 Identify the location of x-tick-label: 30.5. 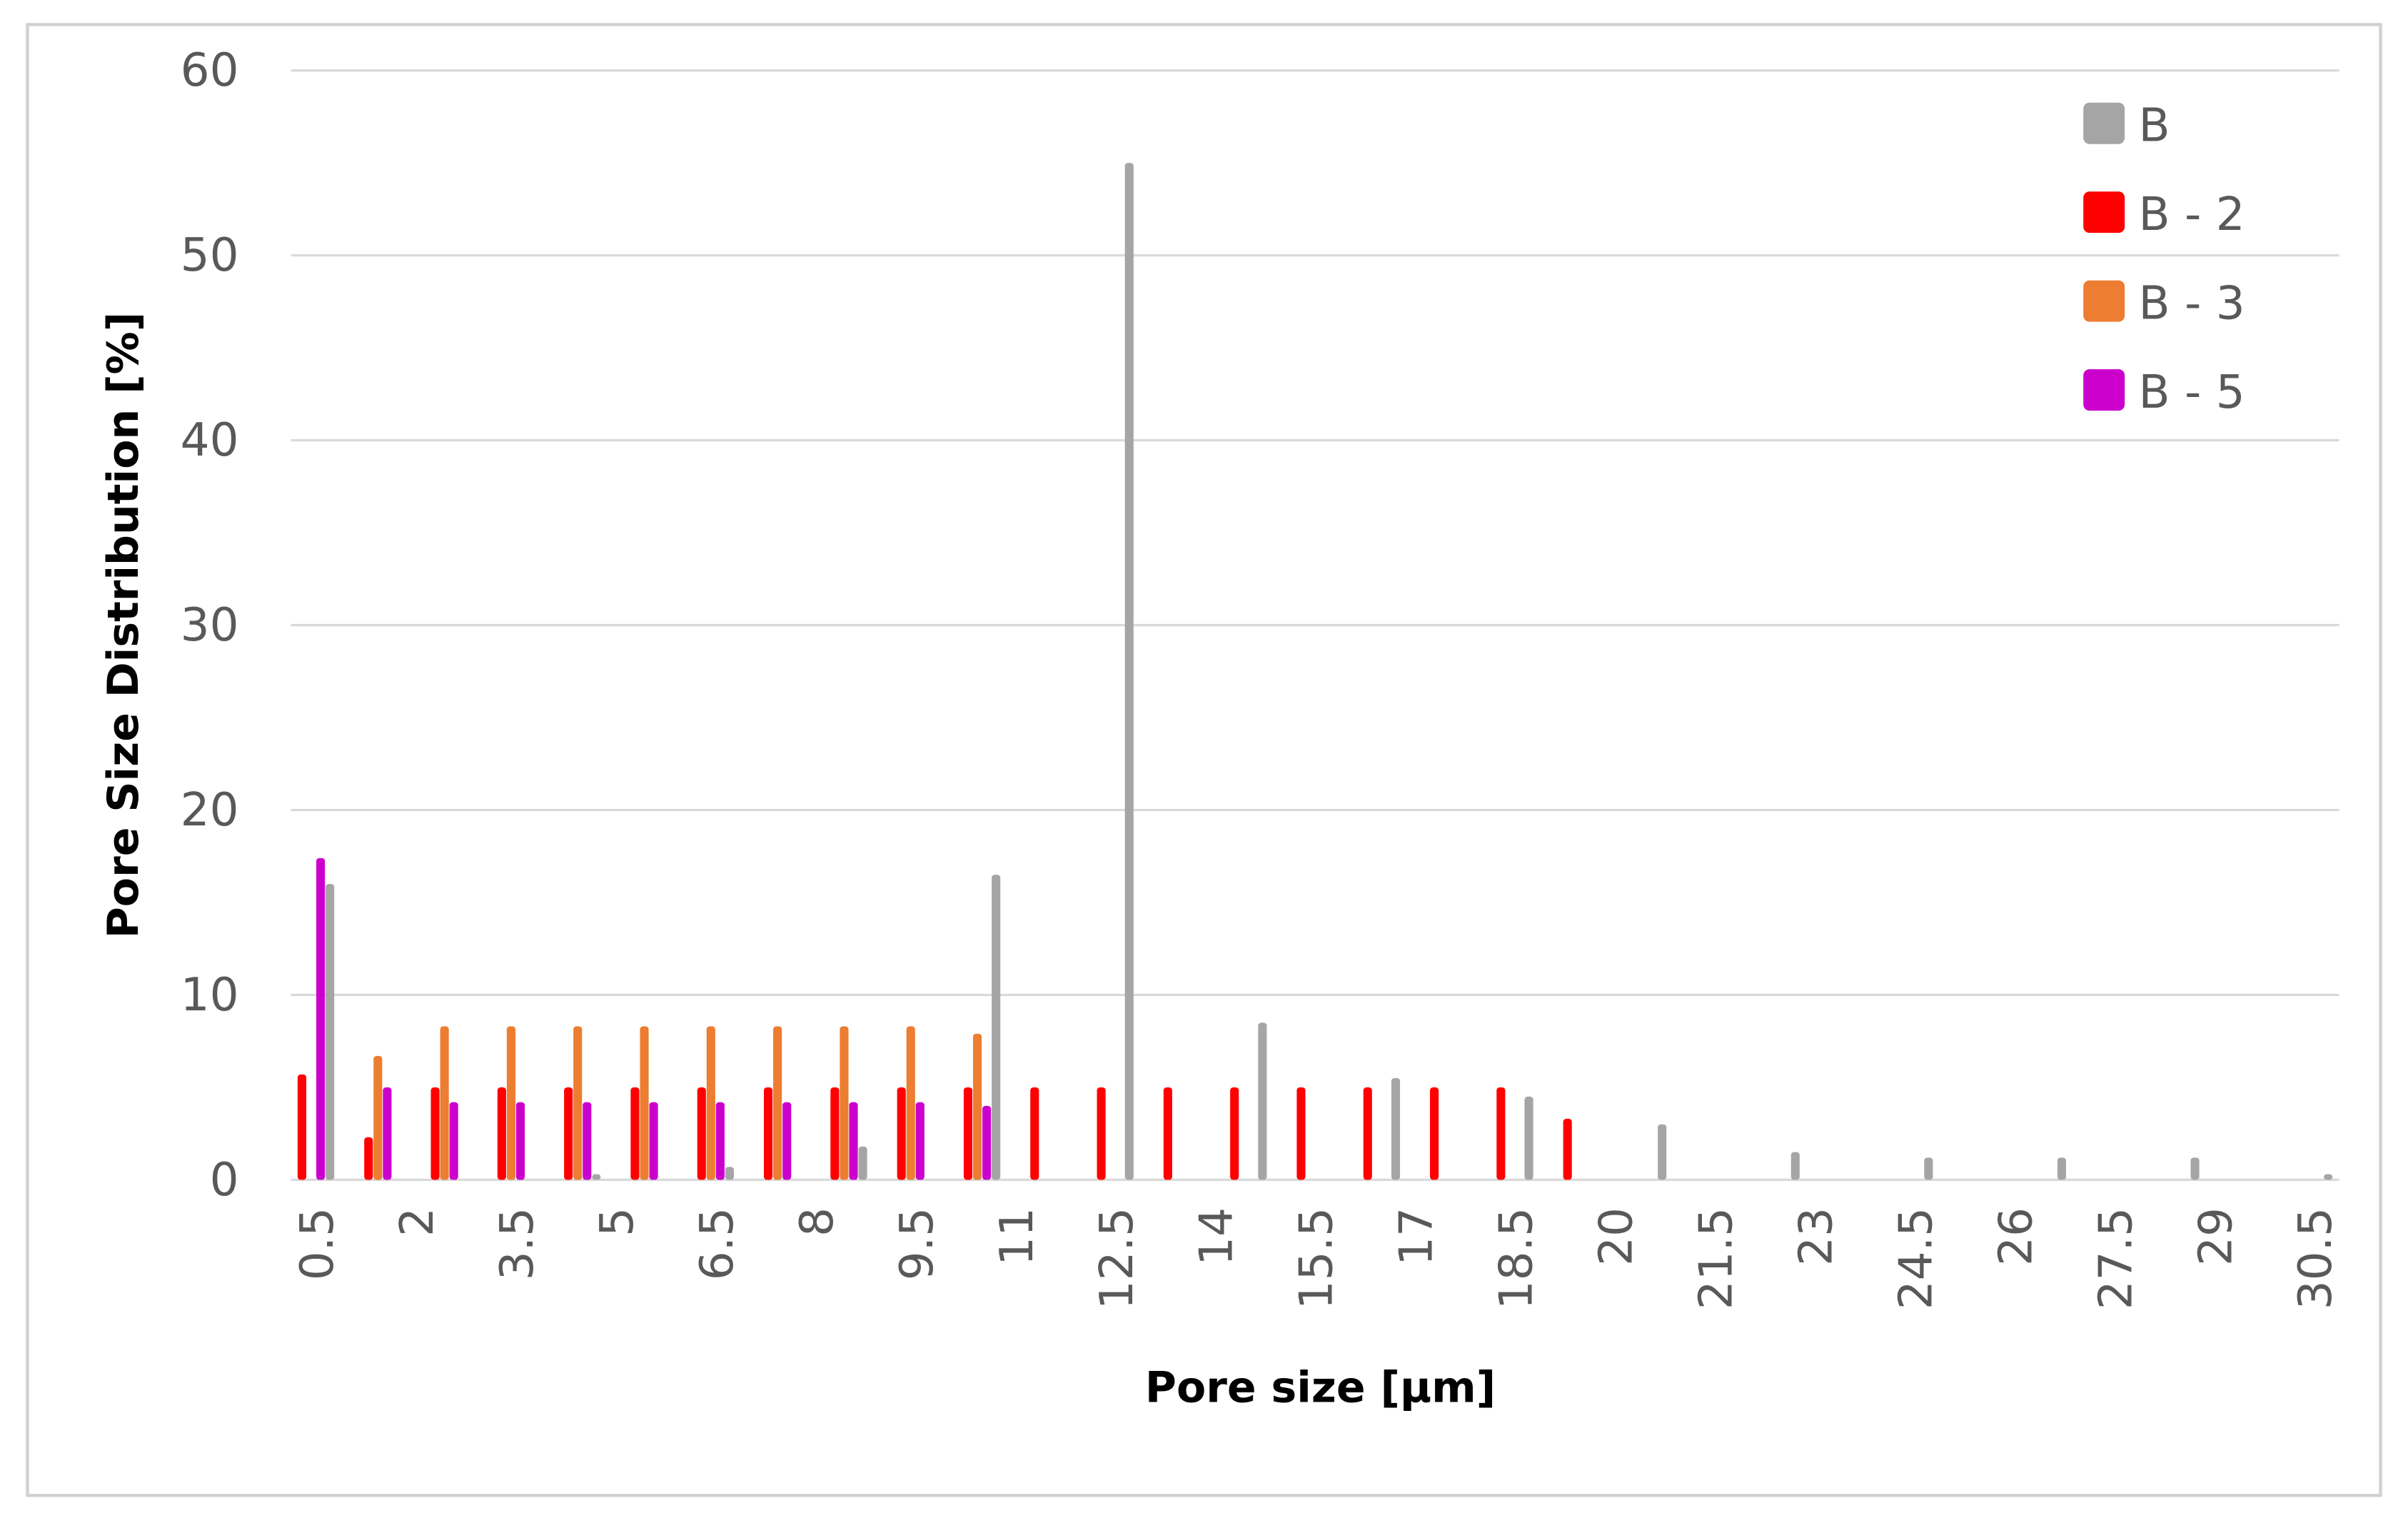
(2315, 1258).